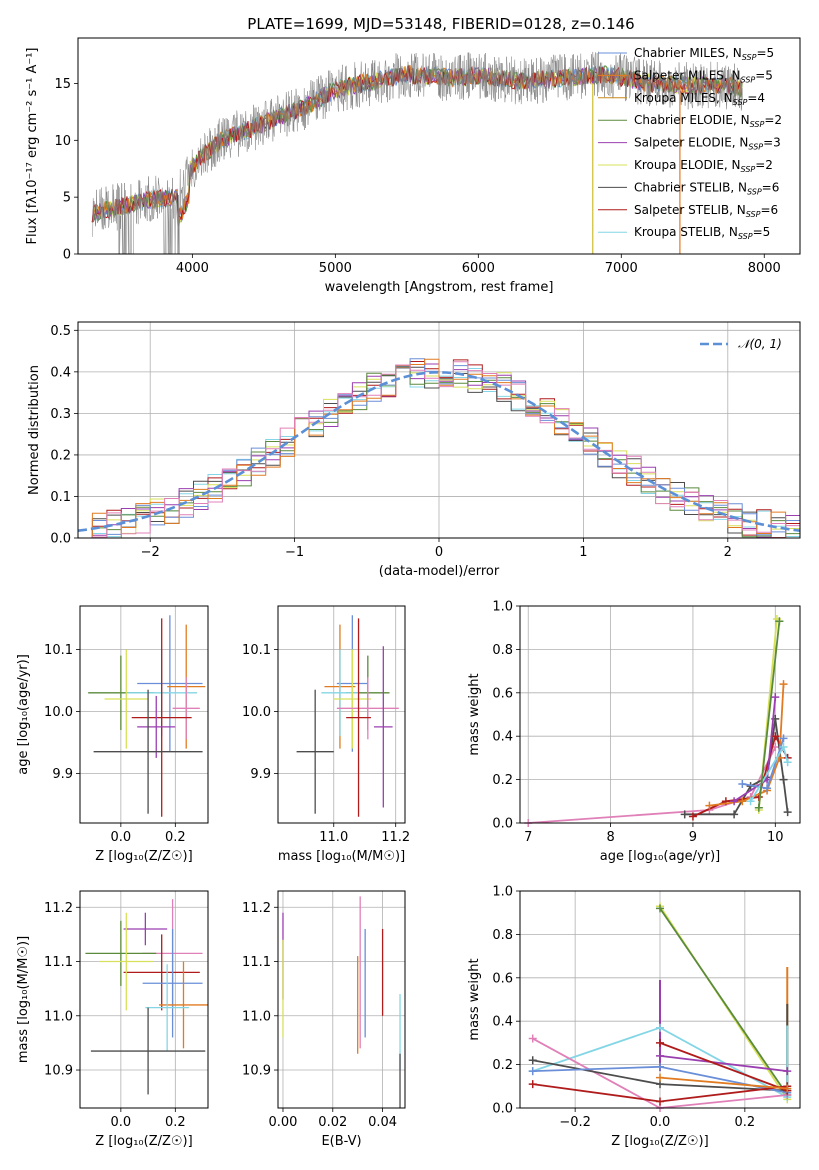 The width and height of the screenshot is (819, 1170). Describe the element at coordinates (395, 837) in the screenshot. I see `x-tick-label: 11.2` at that location.